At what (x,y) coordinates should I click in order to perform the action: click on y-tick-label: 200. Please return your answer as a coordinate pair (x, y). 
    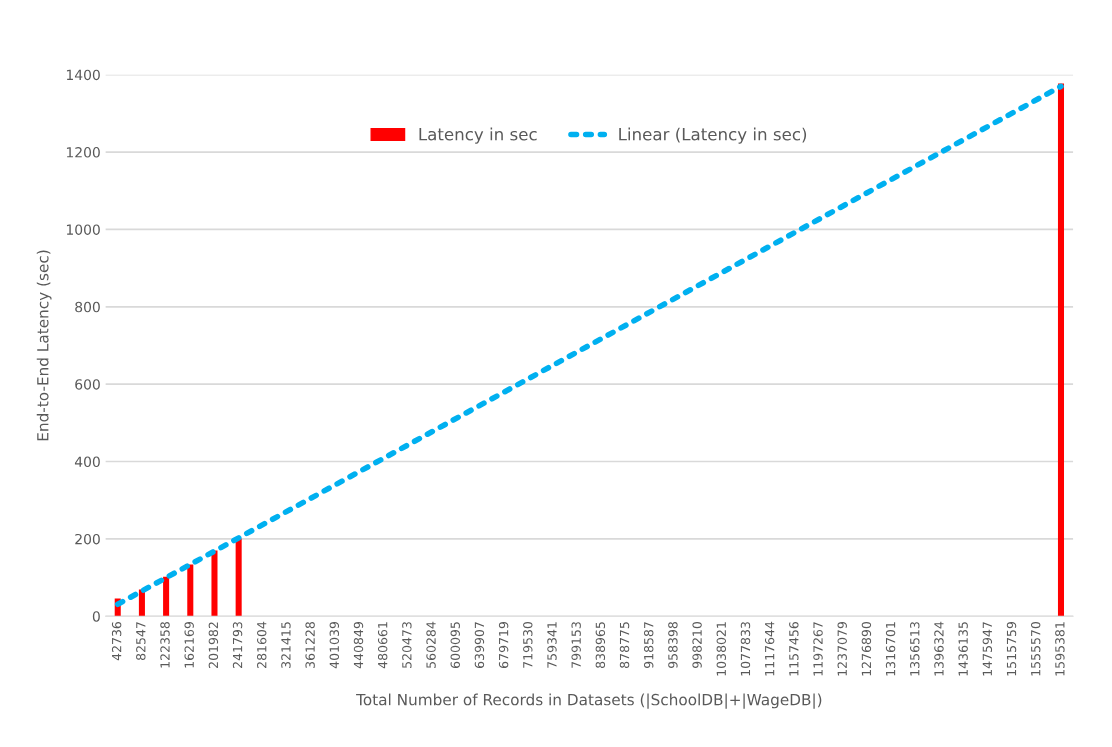
    Looking at the image, I should click on (87, 539).